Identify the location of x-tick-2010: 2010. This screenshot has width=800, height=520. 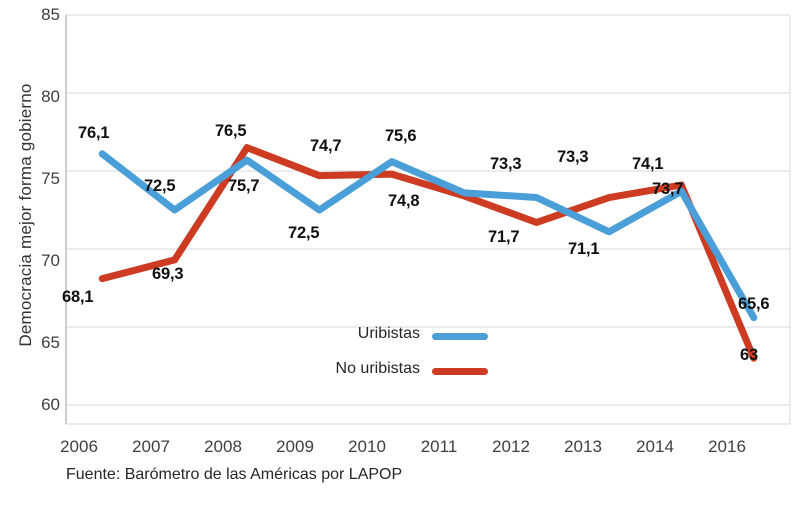
(367, 446).